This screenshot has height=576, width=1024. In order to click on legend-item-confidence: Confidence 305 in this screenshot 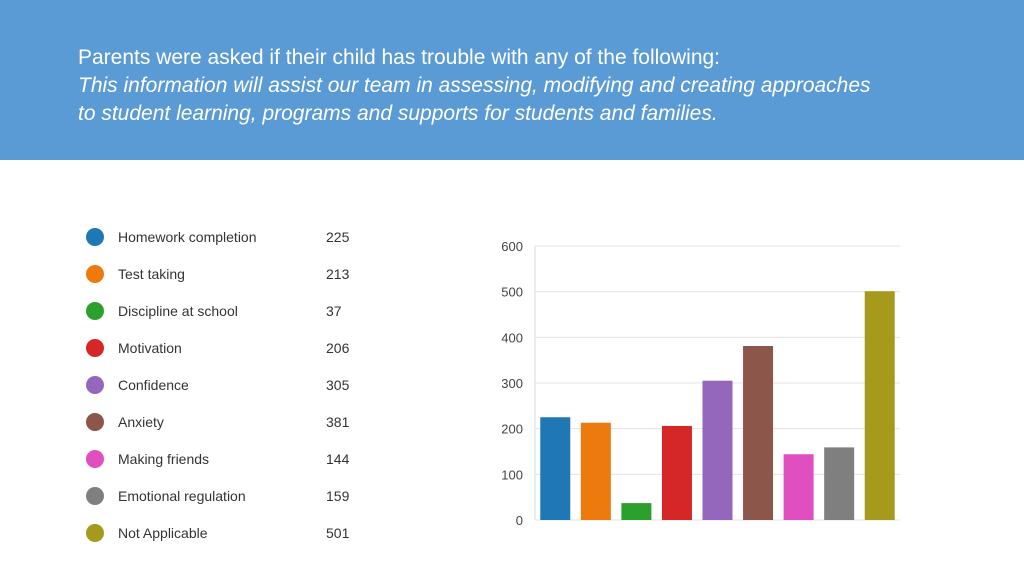, I will do `click(236, 384)`.